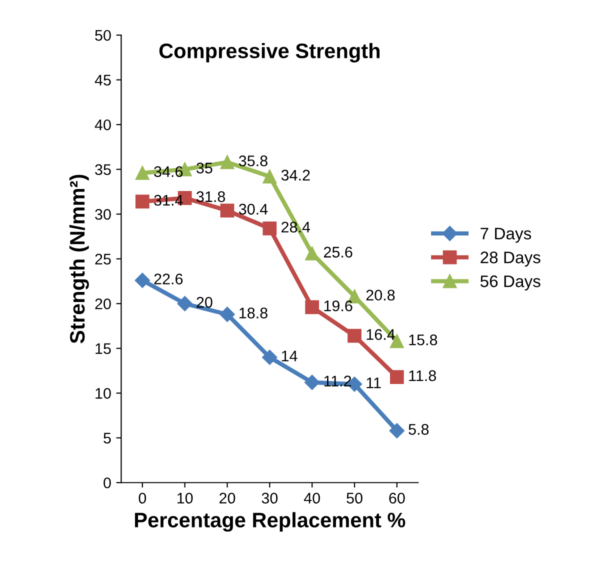 This screenshot has height=585, width=606. I want to click on legend-label: 56 Days, so click(510, 282).